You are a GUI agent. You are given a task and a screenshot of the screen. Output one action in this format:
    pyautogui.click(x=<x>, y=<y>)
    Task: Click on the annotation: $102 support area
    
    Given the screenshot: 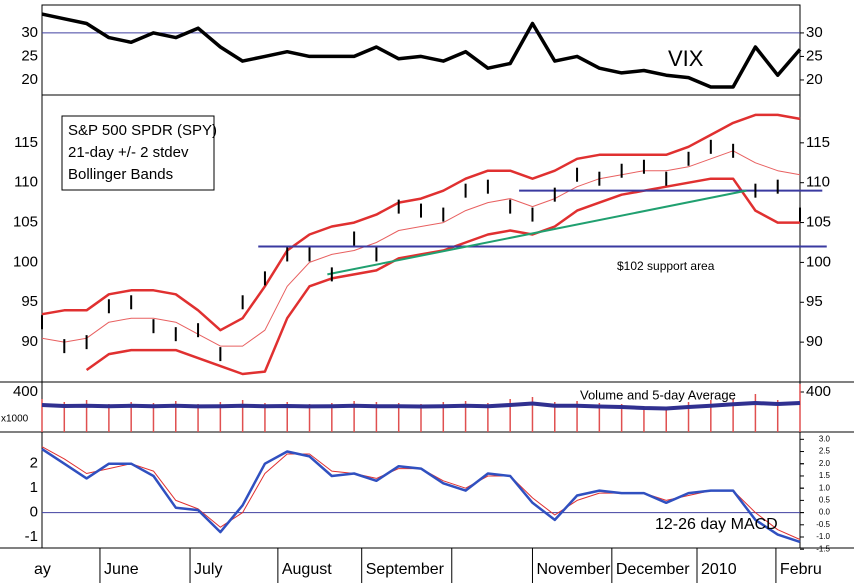 What is the action you would take?
    pyautogui.click(x=666, y=266)
    